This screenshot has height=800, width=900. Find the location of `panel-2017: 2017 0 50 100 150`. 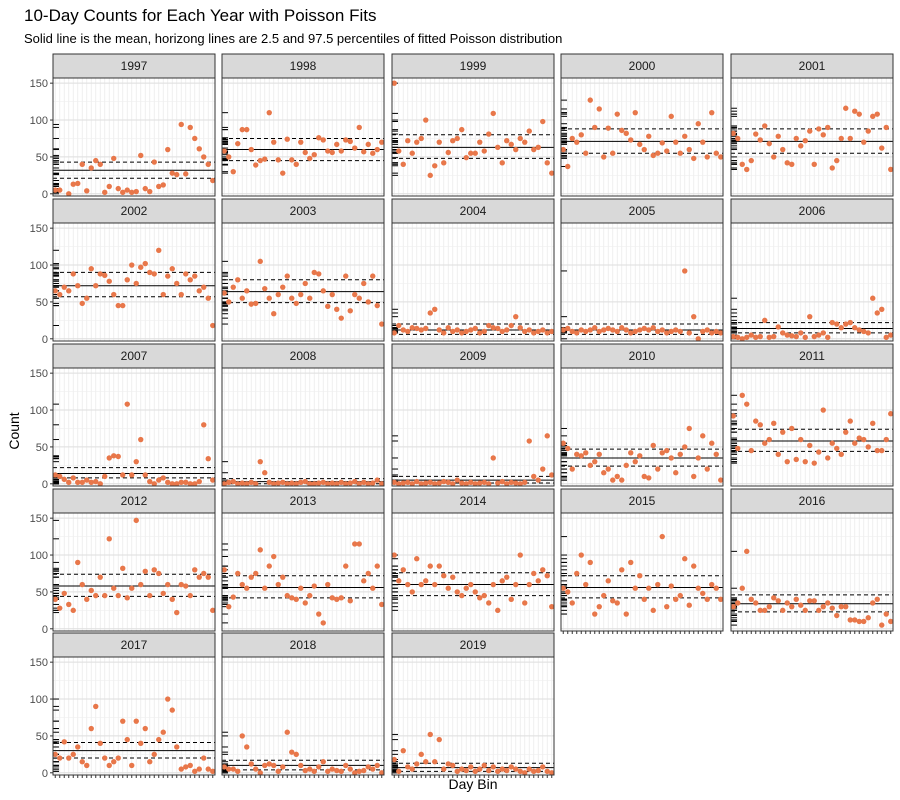

panel-2017: 2017 0 50 100 150 is located at coordinates (123, 706).